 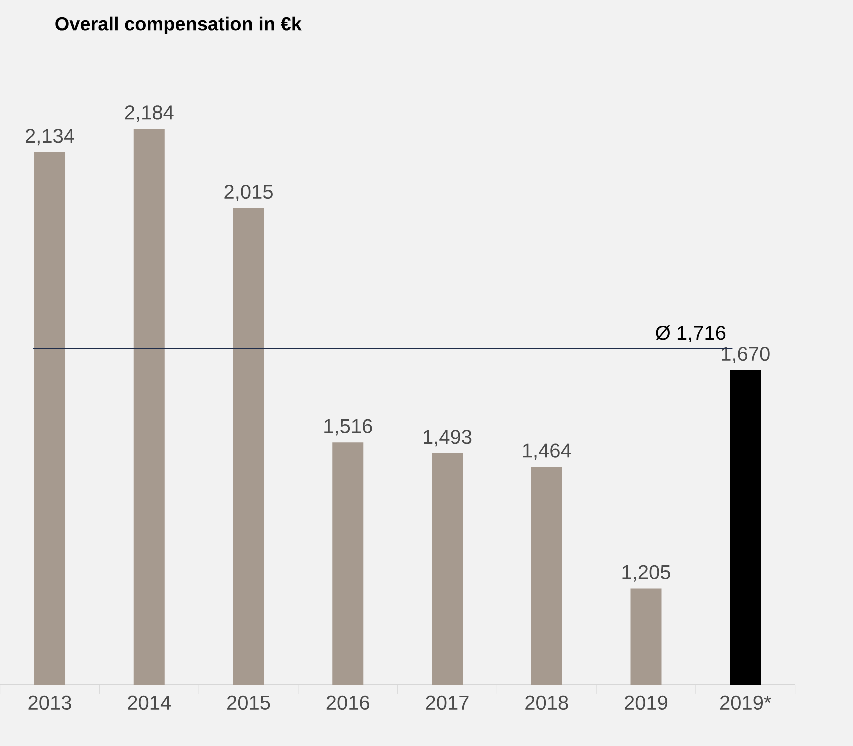 What do you see at coordinates (447, 703) in the screenshot?
I see `x-tick-label: 2017` at bounding box center [447, 703].